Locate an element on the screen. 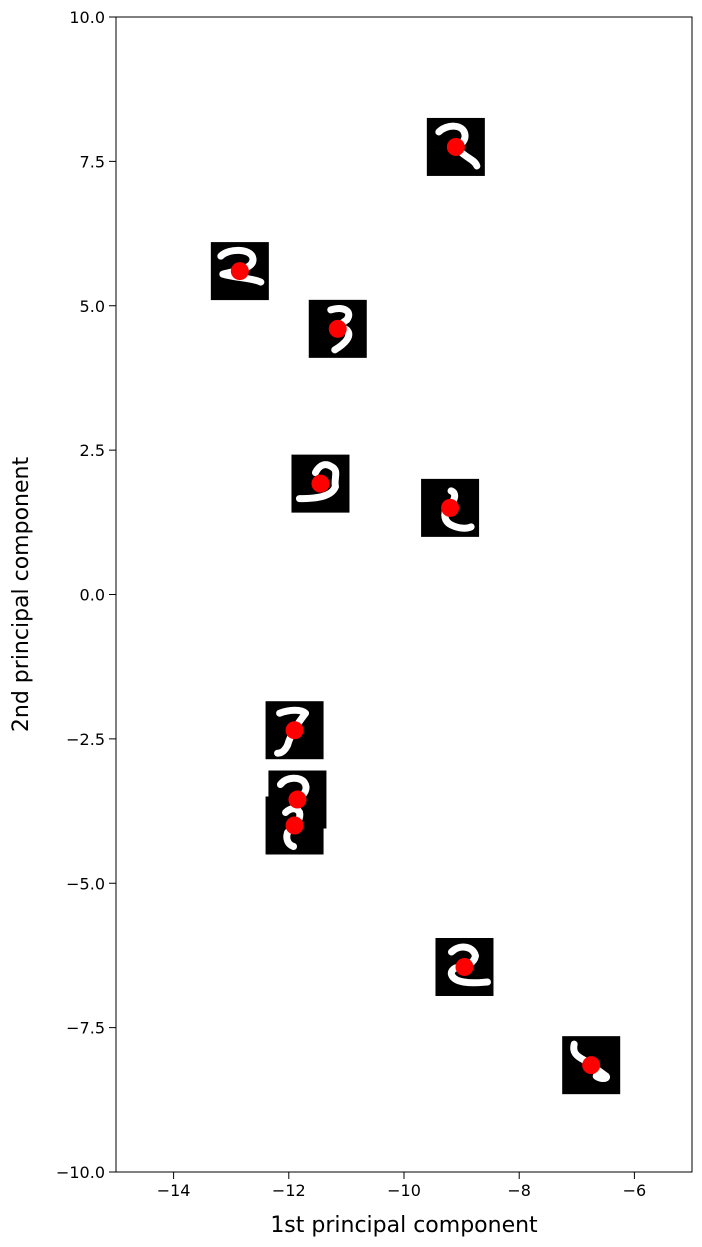 This screenshot has height=1247, width=702. y-axis: −10.0 −7.5 −5.0 −2.5 0.0 2.5 5.0 7.5 10.0 is located at coordinates (86, 595).